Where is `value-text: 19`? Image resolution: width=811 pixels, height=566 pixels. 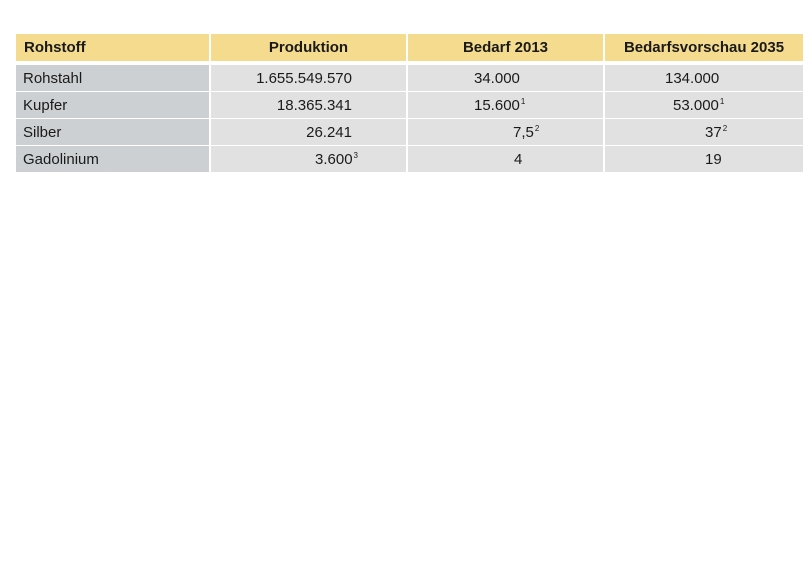
value-text: 19 is located at coordinates (713, 159).